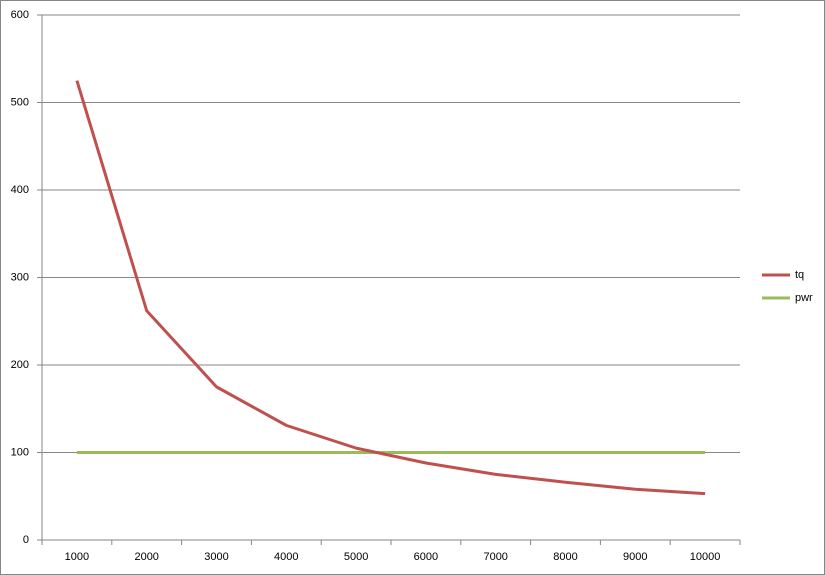 The height and width of the screenshot is (575, 825). I want to click on y-tick-label: 400, so click(20, 190).